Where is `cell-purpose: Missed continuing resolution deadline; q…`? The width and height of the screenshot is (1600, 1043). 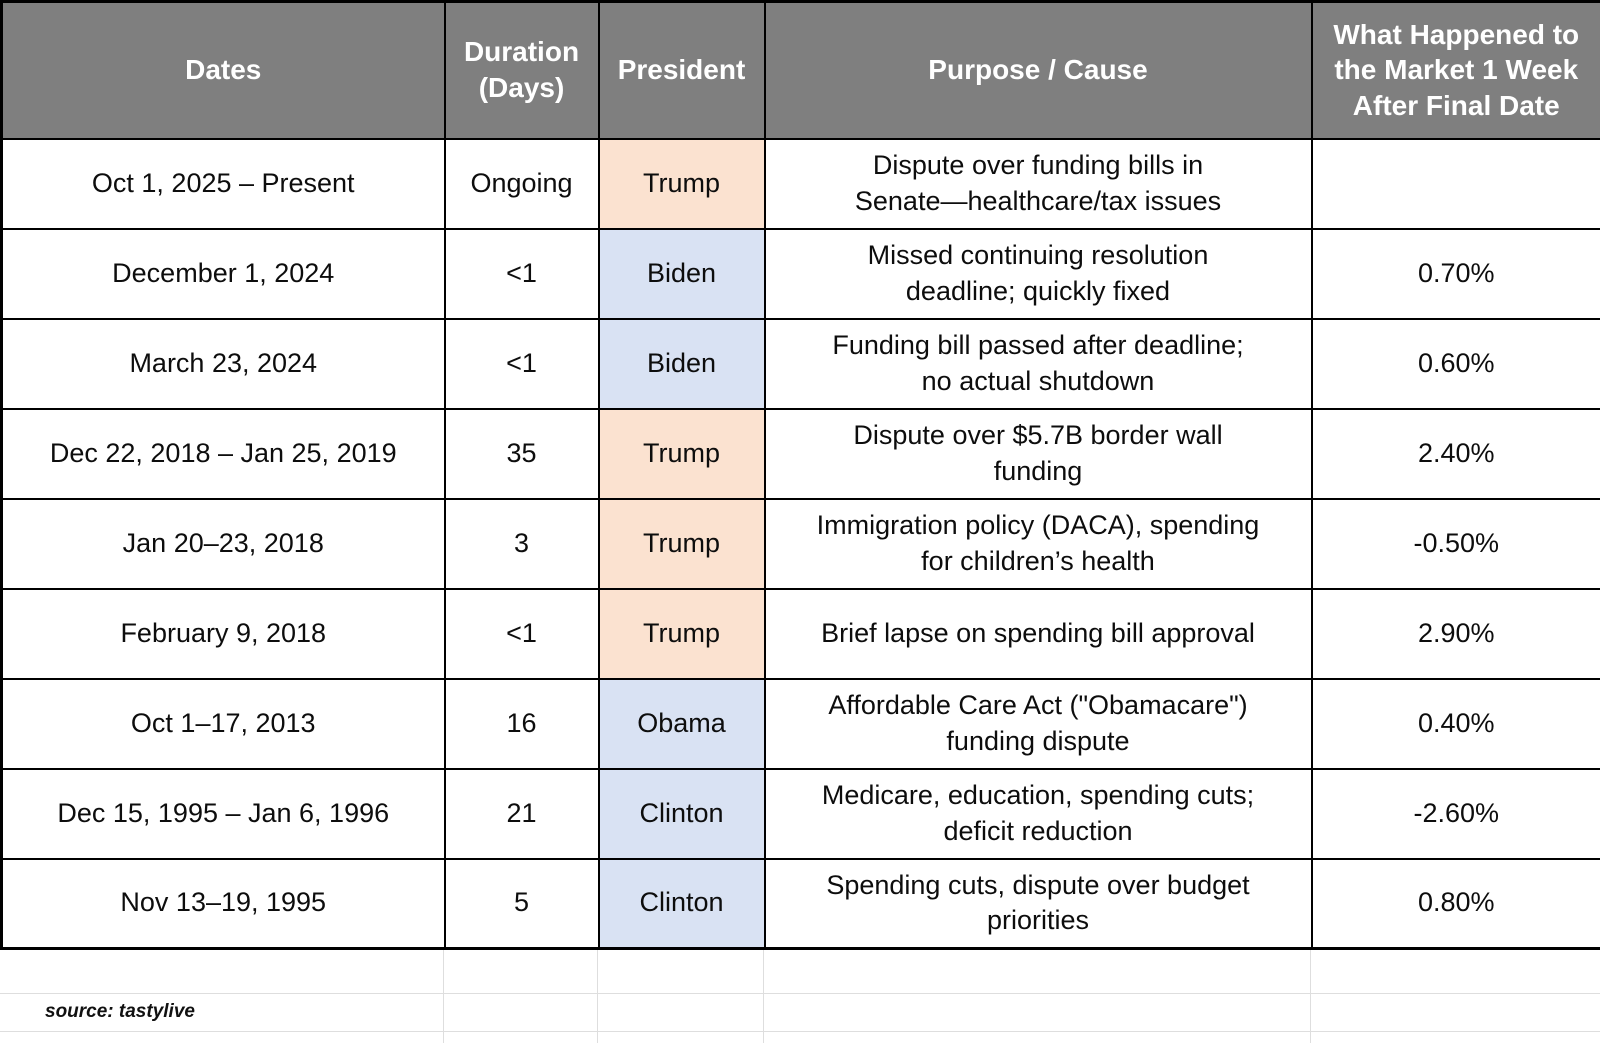
cell-purpose: Missed continuing resolution deadline; q… is located at coordinates (1038, 274).